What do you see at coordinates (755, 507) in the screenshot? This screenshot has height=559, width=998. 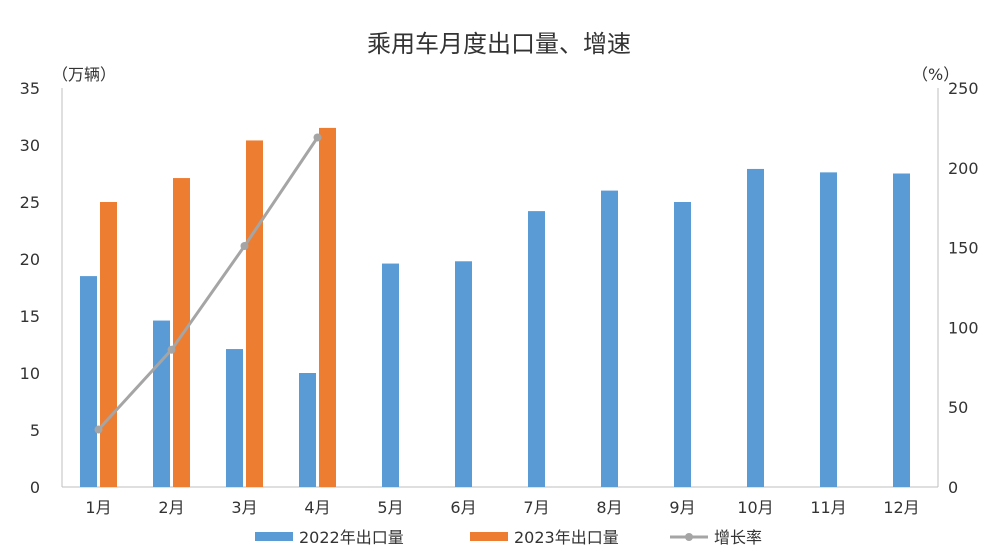 I see `x-tick-label: 10月` at bounding box center [755, 507].